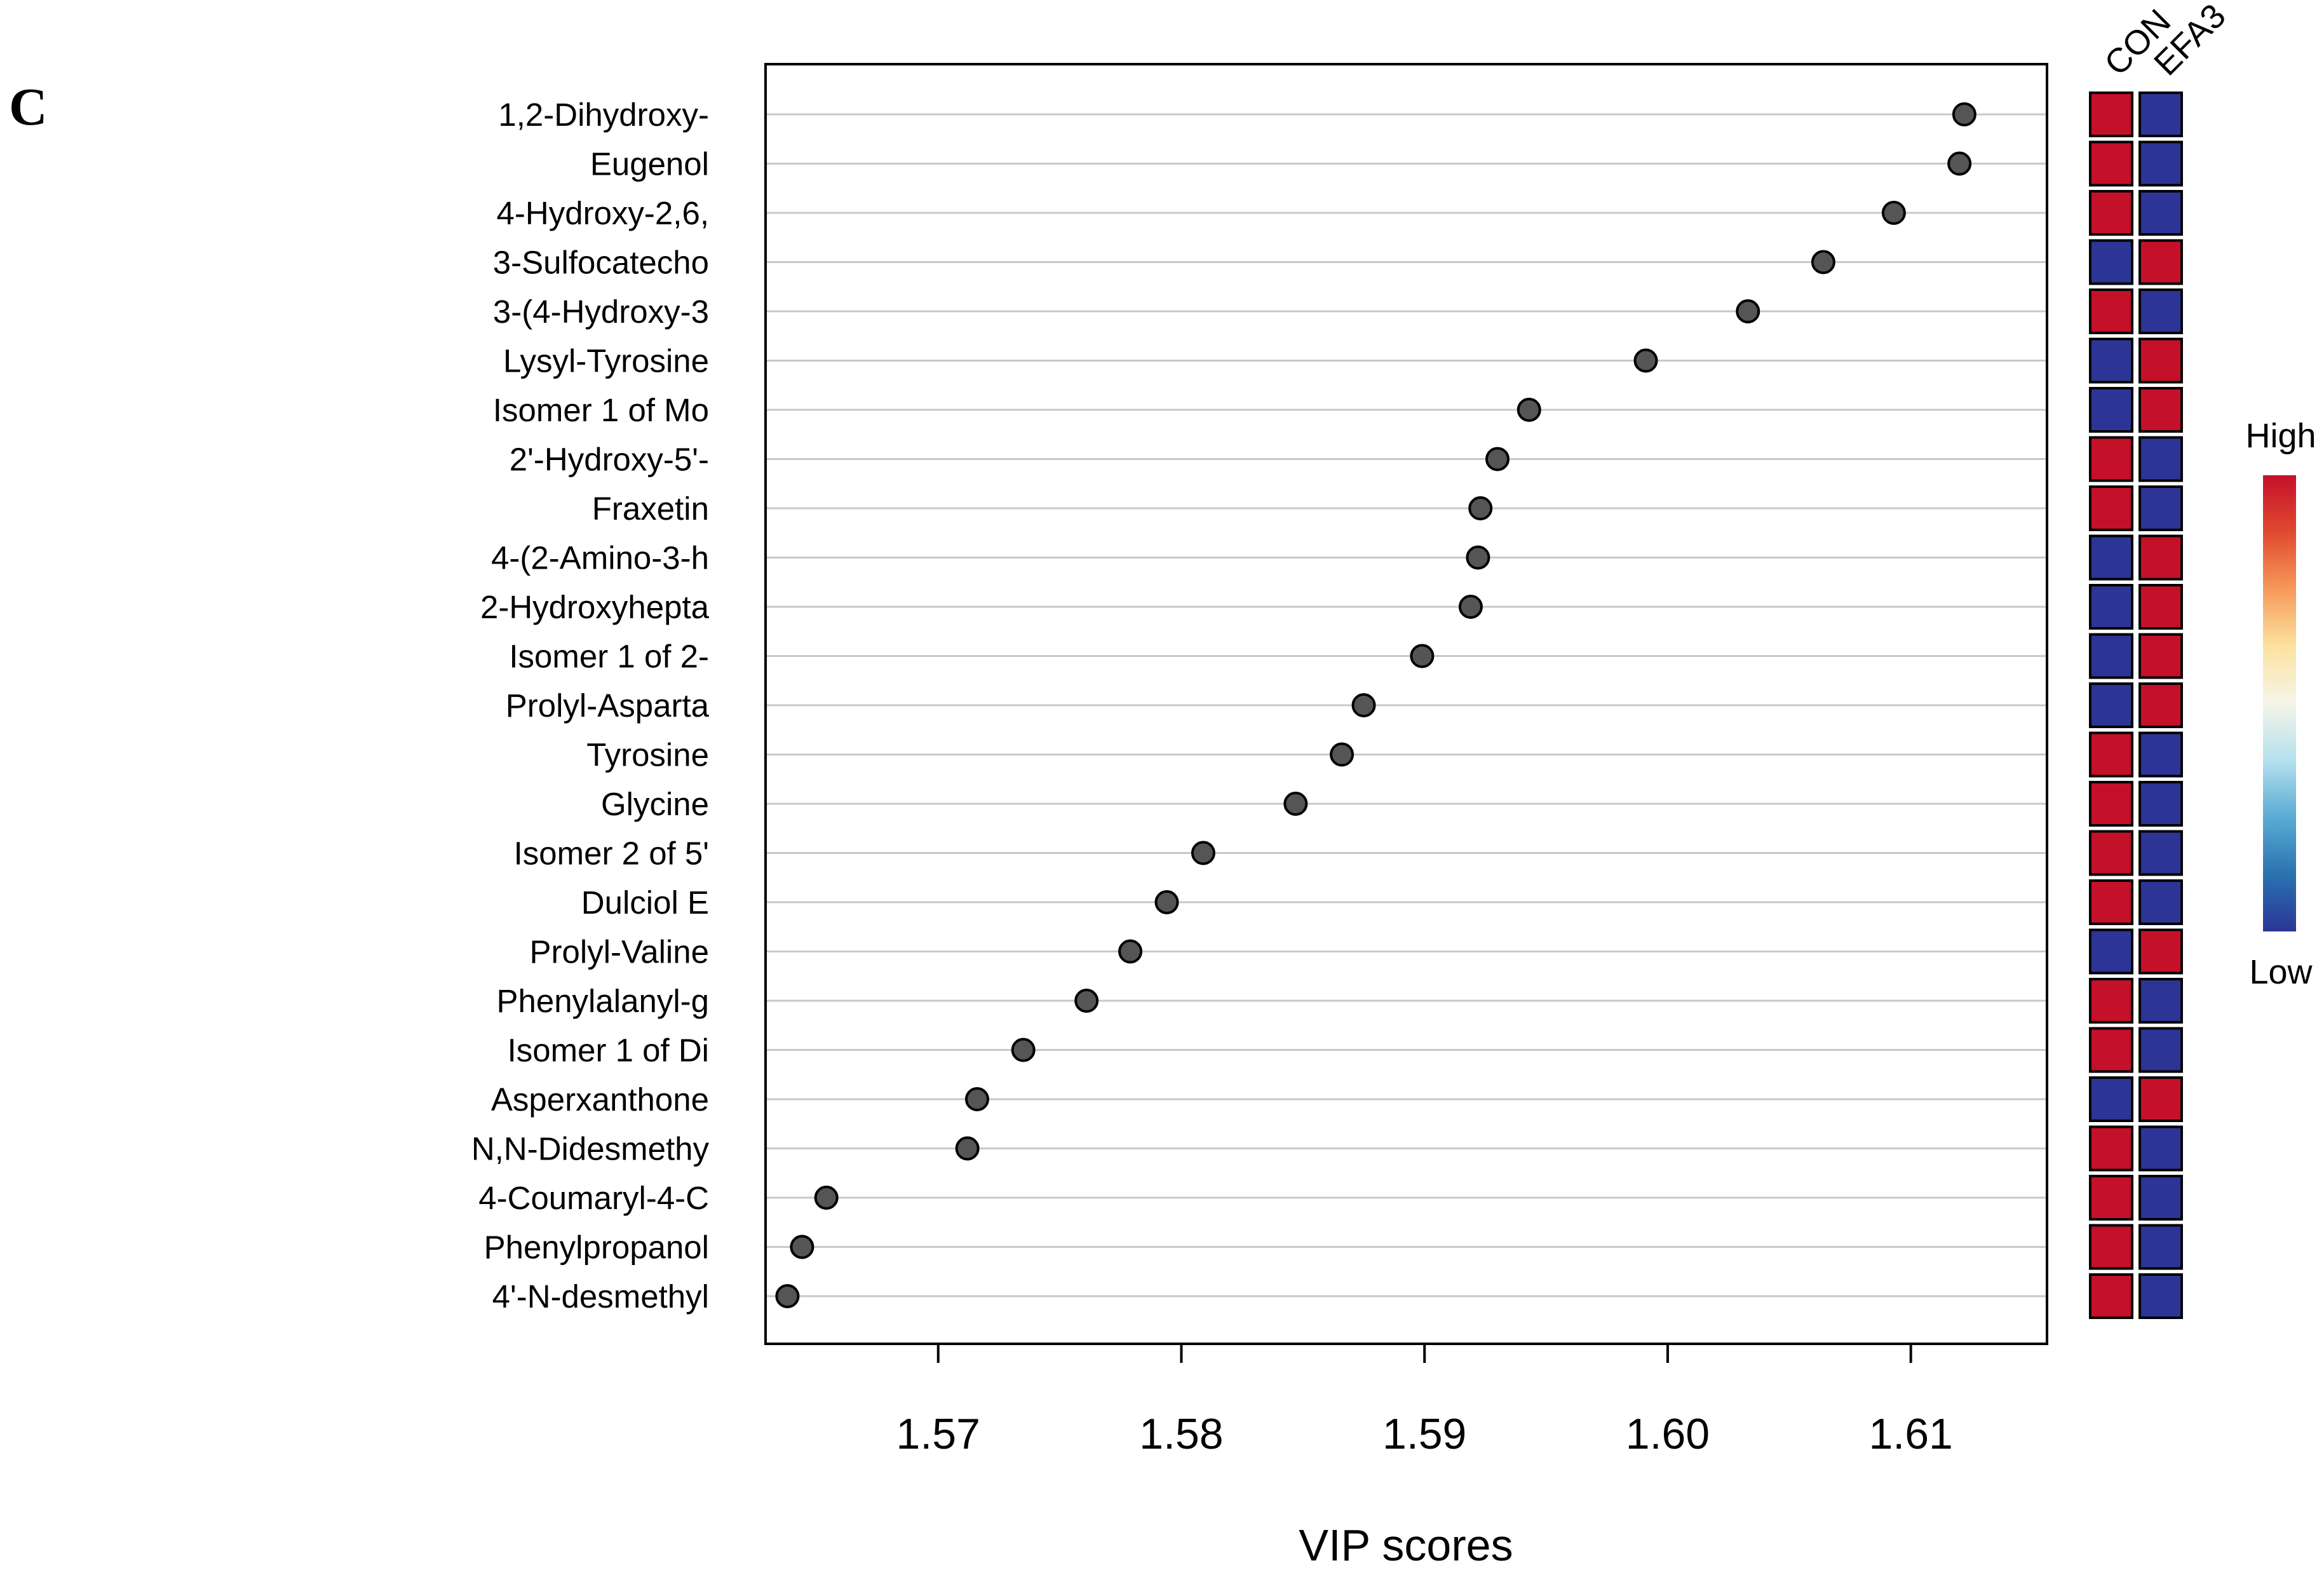 The height and width of the screenshot is (1577, 2324). What do you see at coordinates (1424, 1354) in the screenshot?
I see `x-axis-ticks` at bounding box center [1424, 1354].